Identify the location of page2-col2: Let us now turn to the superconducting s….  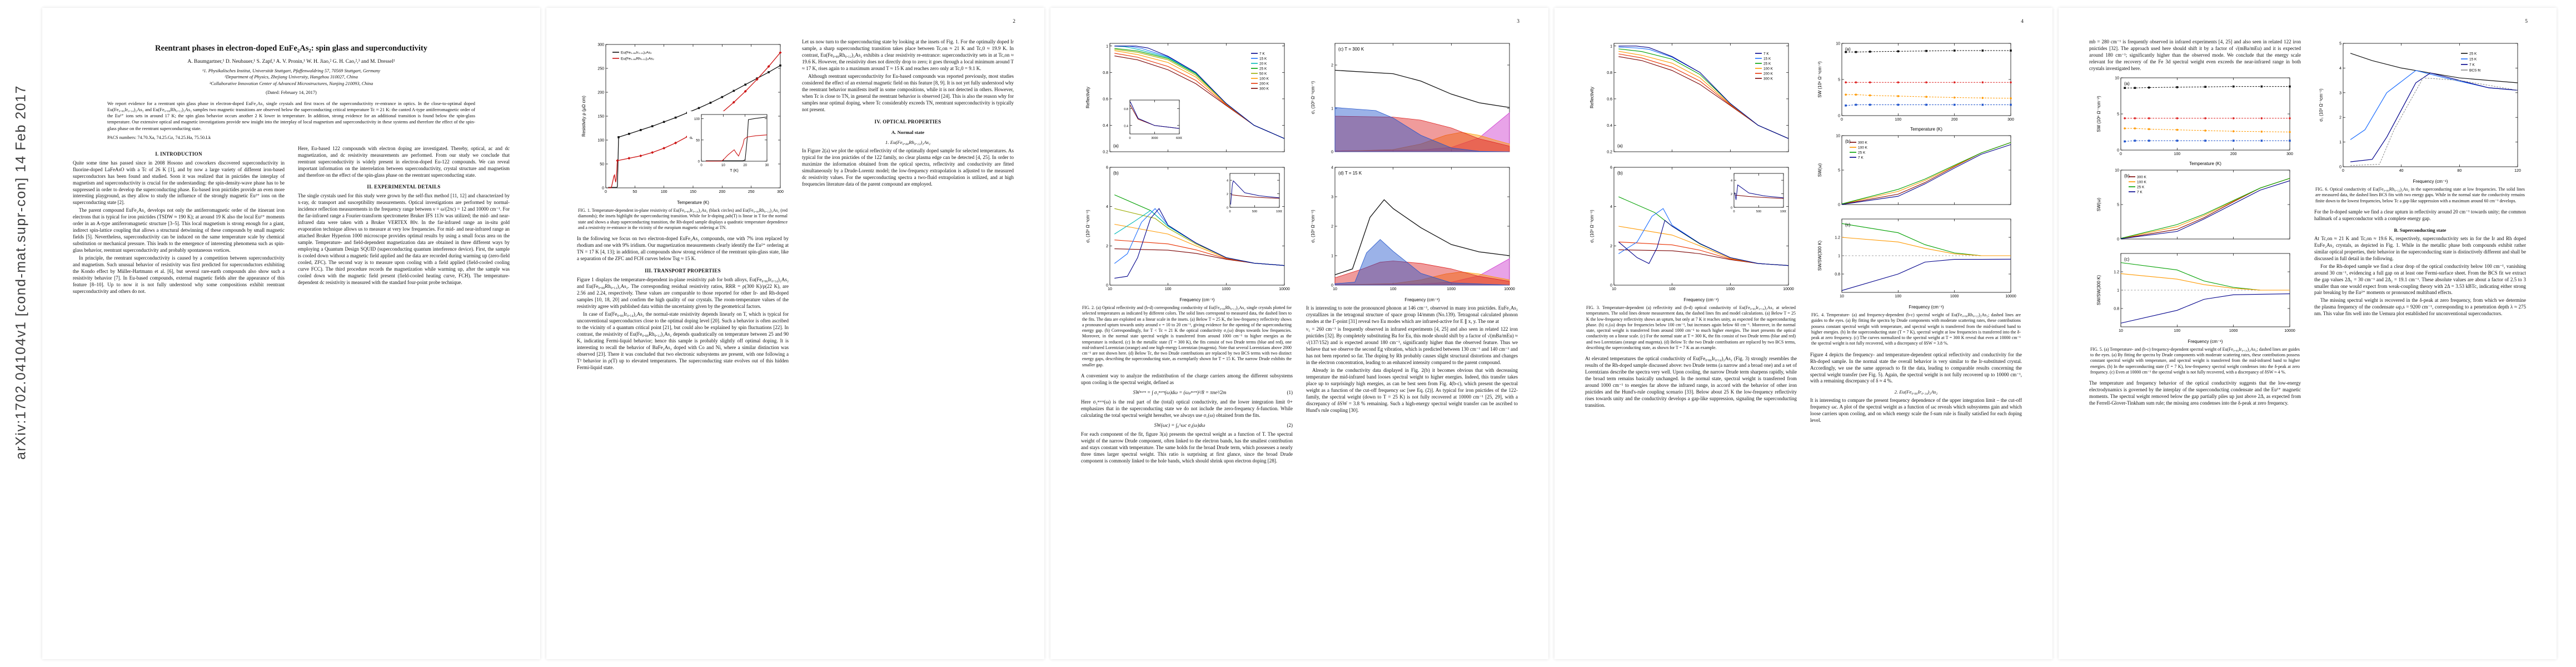
(908, 205).